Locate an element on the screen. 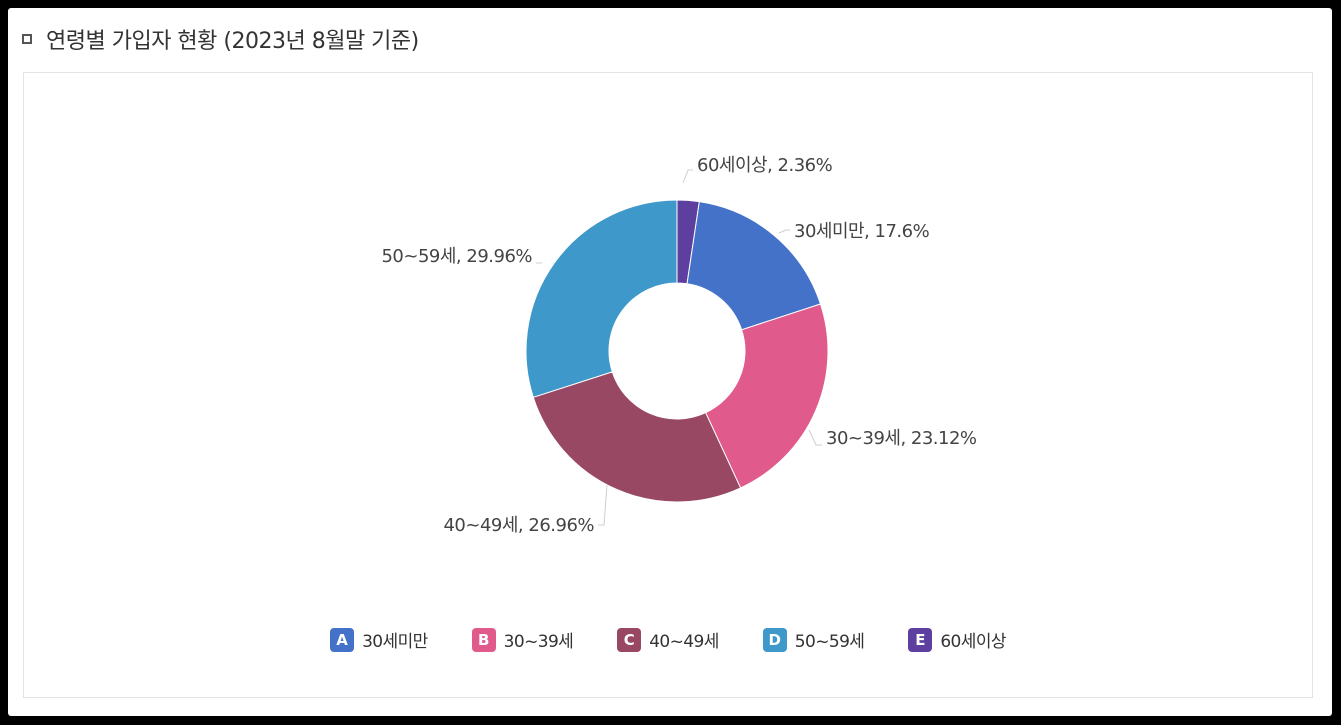 The width and height of the screenshot is (1341, 725). legend-item-under30: A 30세미만 is located at coordinates (379, 639).